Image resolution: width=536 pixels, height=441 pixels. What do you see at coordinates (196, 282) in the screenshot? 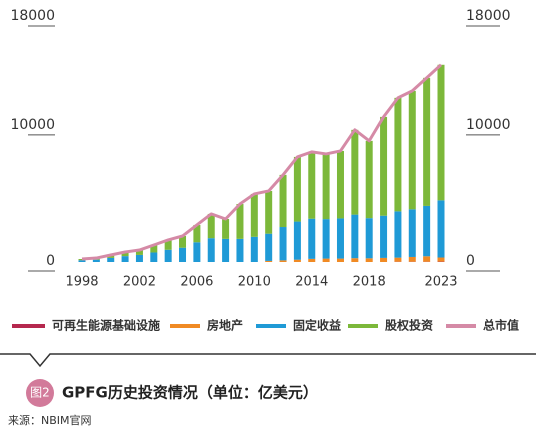
I see `x-tick-label: 2006` at bounding box center [196, 282].